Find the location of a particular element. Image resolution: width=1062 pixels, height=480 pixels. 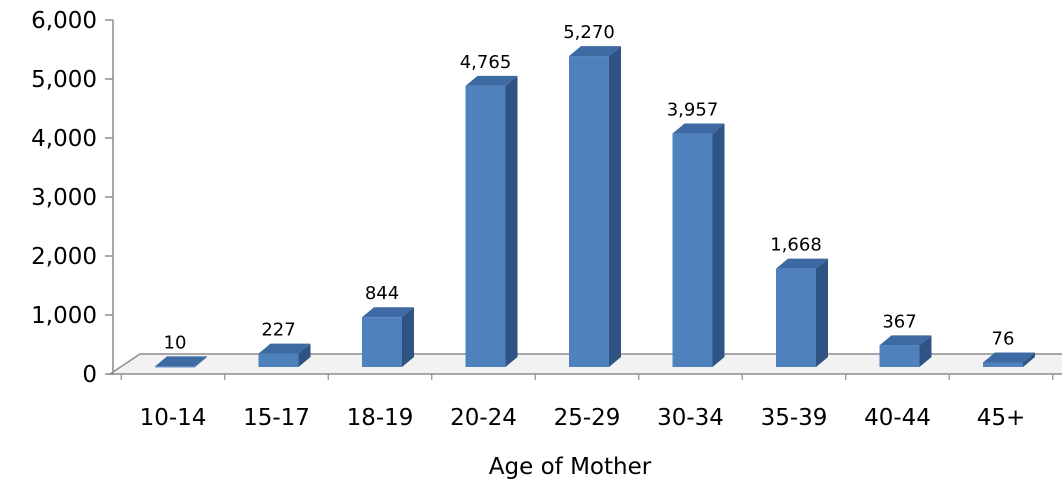

x-tick-label: 15-17 is located at coordinates (276, 418).